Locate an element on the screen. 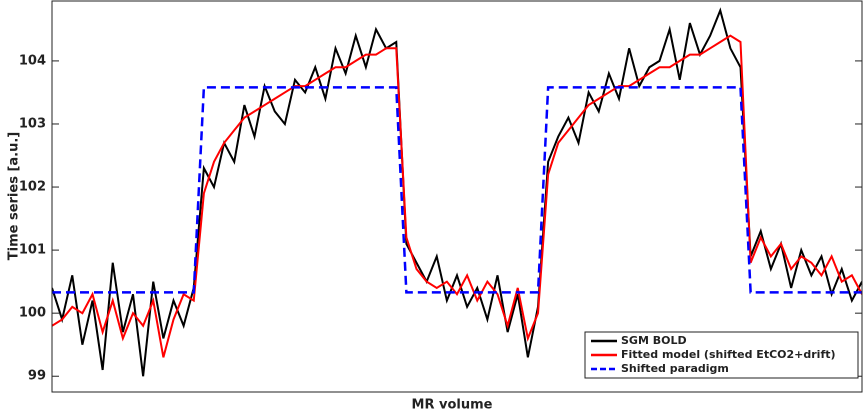 Image resolution: width=865 pixels, height=418 pixels. y-tick-label: 100 is located at coordinates (32, 313).